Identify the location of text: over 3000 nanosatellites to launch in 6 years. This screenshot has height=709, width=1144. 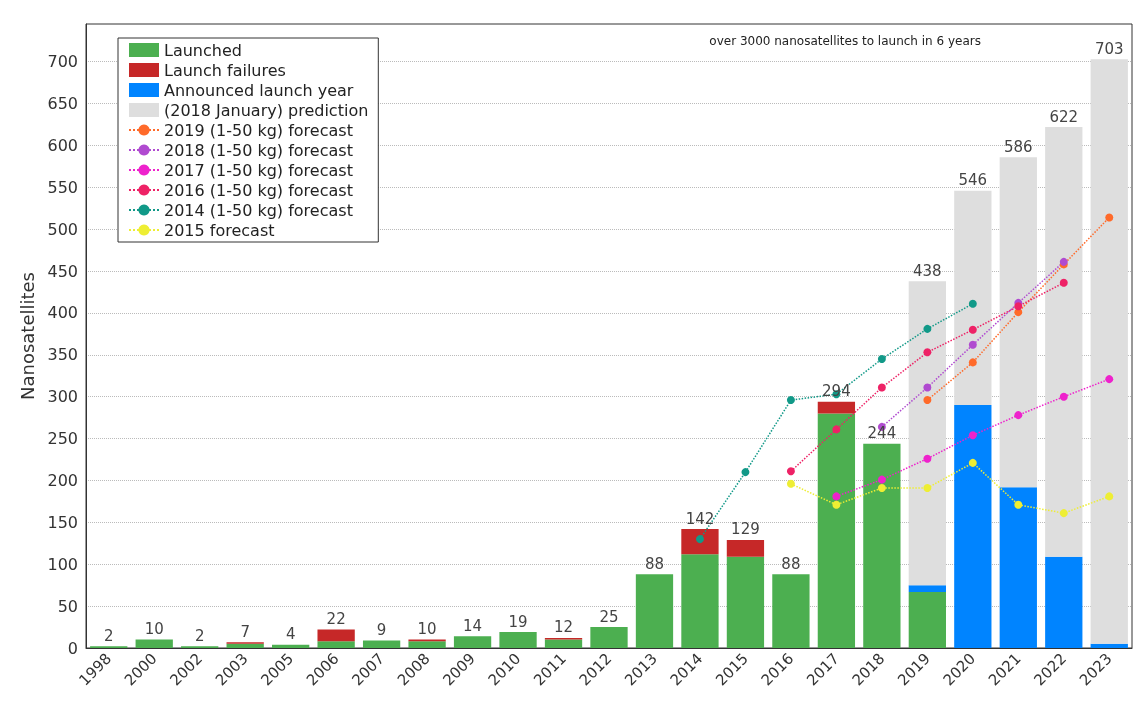
(845, 41).